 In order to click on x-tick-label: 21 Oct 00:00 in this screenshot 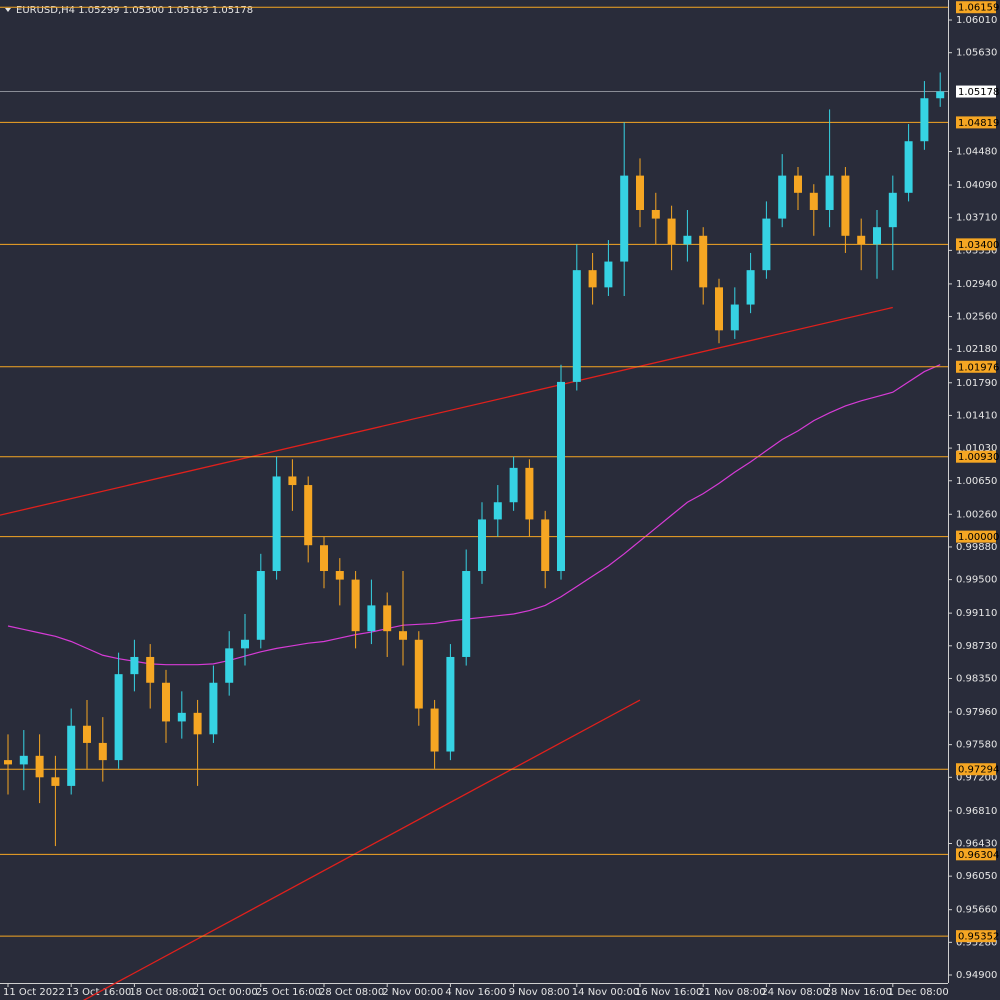, I will do `click(225, 992)`.